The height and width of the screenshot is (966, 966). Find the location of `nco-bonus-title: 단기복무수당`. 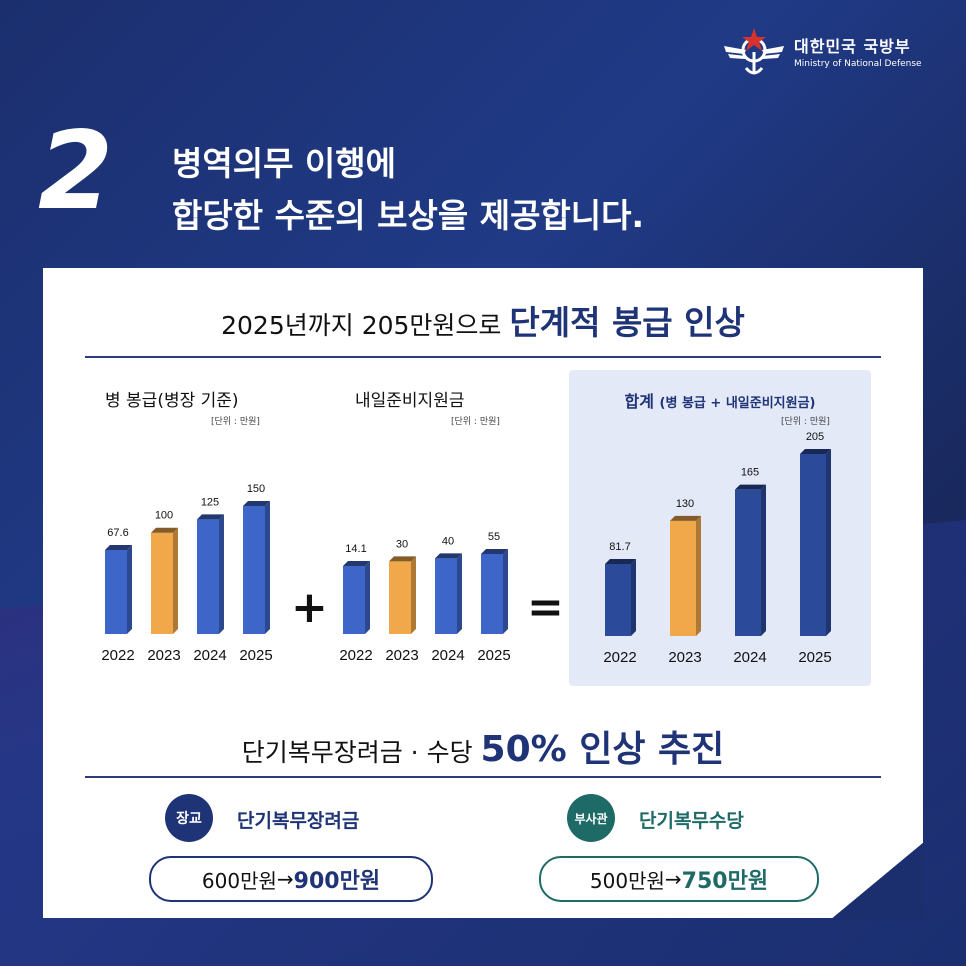

nco-bonus-title: 단기복무수당 is located at coordinates (691, 821).